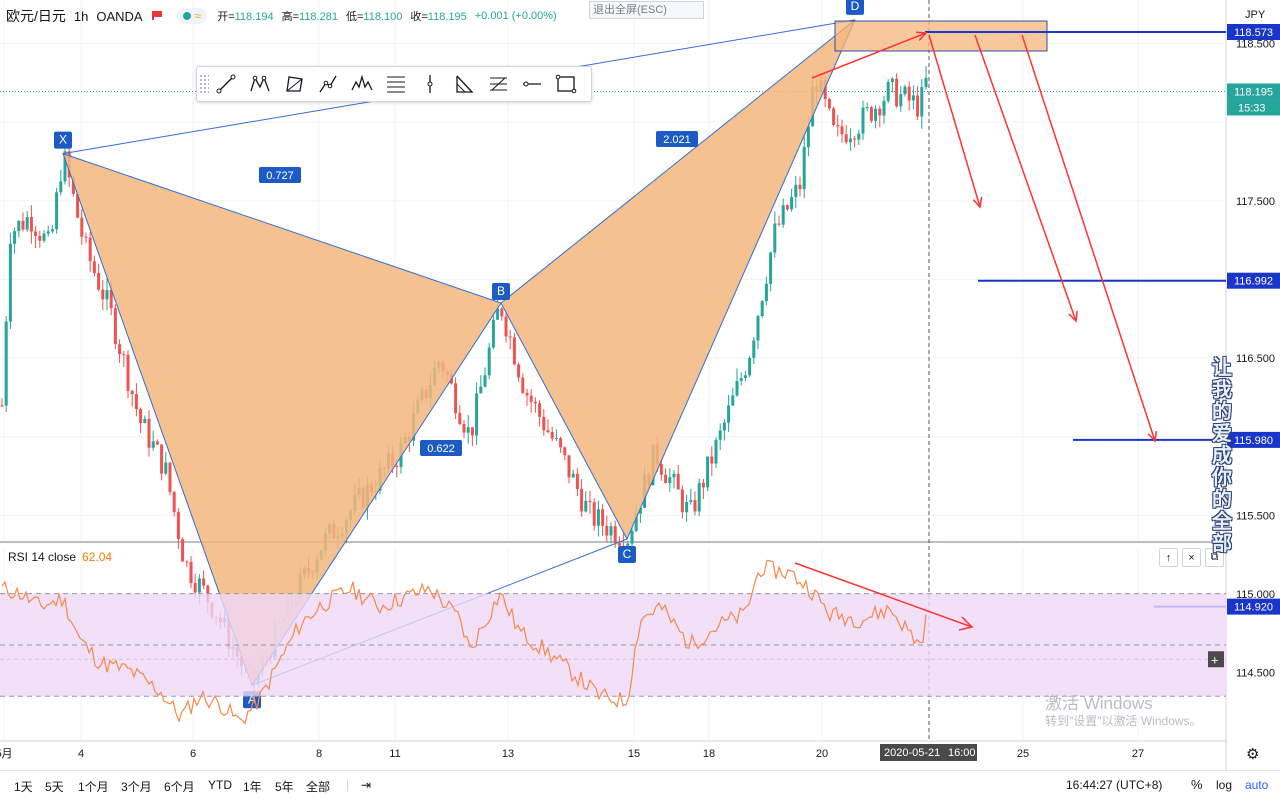 The height and width of the screenshot is (801, 1280). Describe the element at coordinates (1257, 785) in the screenshot. I see `auto-toggle: auto` at that location.